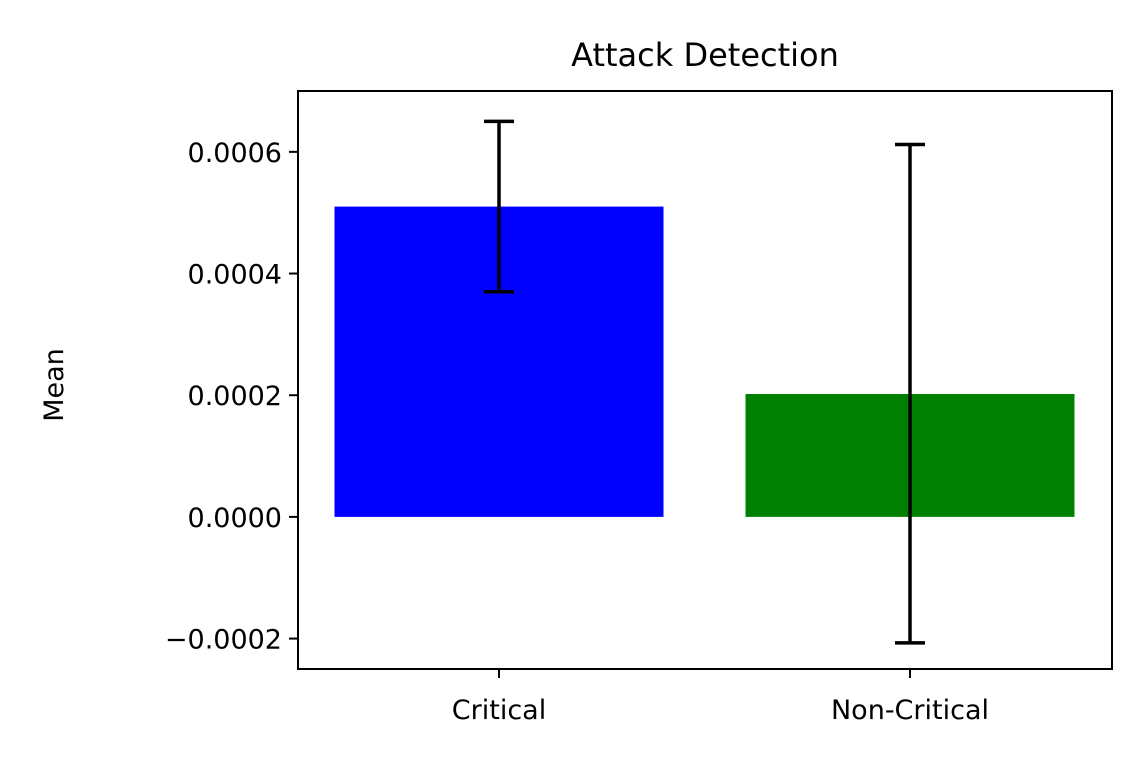 The image size is (1142, 771). I want to click on y-tick-label: 0.0000, so click(235, 518).